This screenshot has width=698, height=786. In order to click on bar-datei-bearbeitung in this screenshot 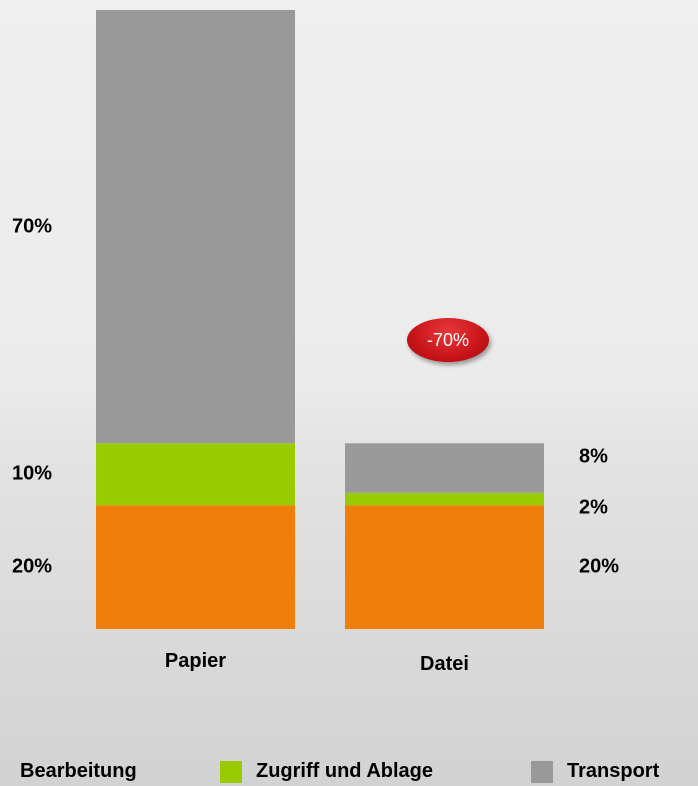, I will do `click(444, 567)`.